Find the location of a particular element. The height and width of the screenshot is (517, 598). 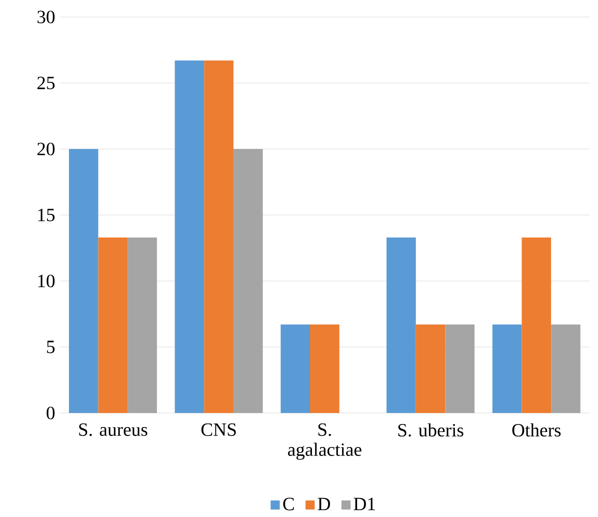

y-tick-label: 15 is located at coordinates (46, 215).